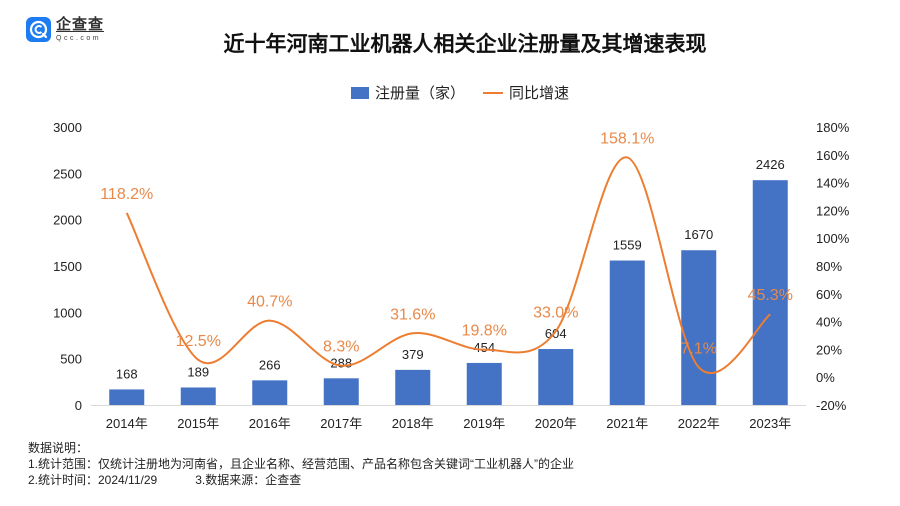 The width and height of the screenshot is (900, 506). I want to click on y-left-tick-label: 2500, so click(67, 173).